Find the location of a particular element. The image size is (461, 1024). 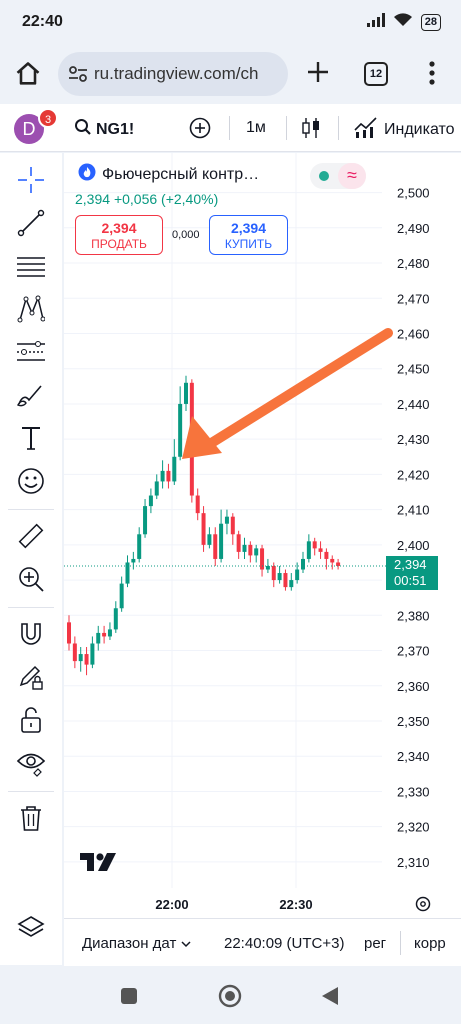

buy-button: 2,394 КУПИТЬ is located at coordinates (248, 235).